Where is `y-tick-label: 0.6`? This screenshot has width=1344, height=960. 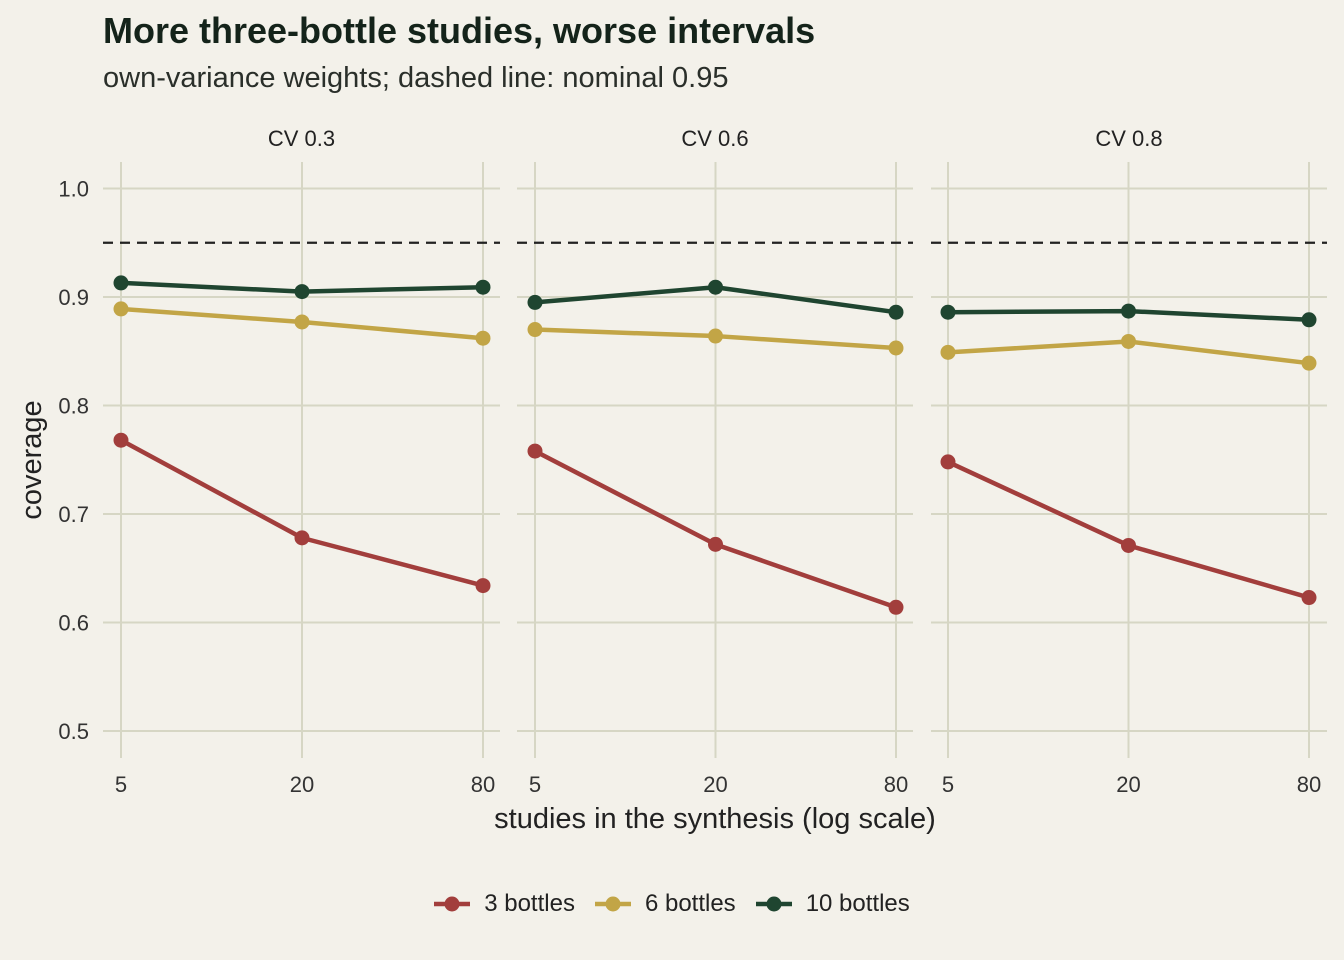
y-tick-label: 0.6 is located at coordinates (73, 623).